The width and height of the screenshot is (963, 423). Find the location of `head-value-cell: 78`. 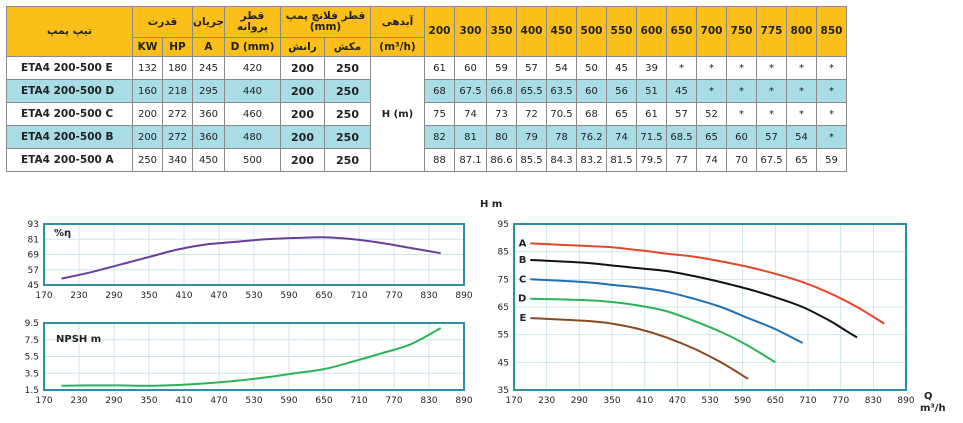

head-value-cell: 78 is located at coordinates (561, 137).